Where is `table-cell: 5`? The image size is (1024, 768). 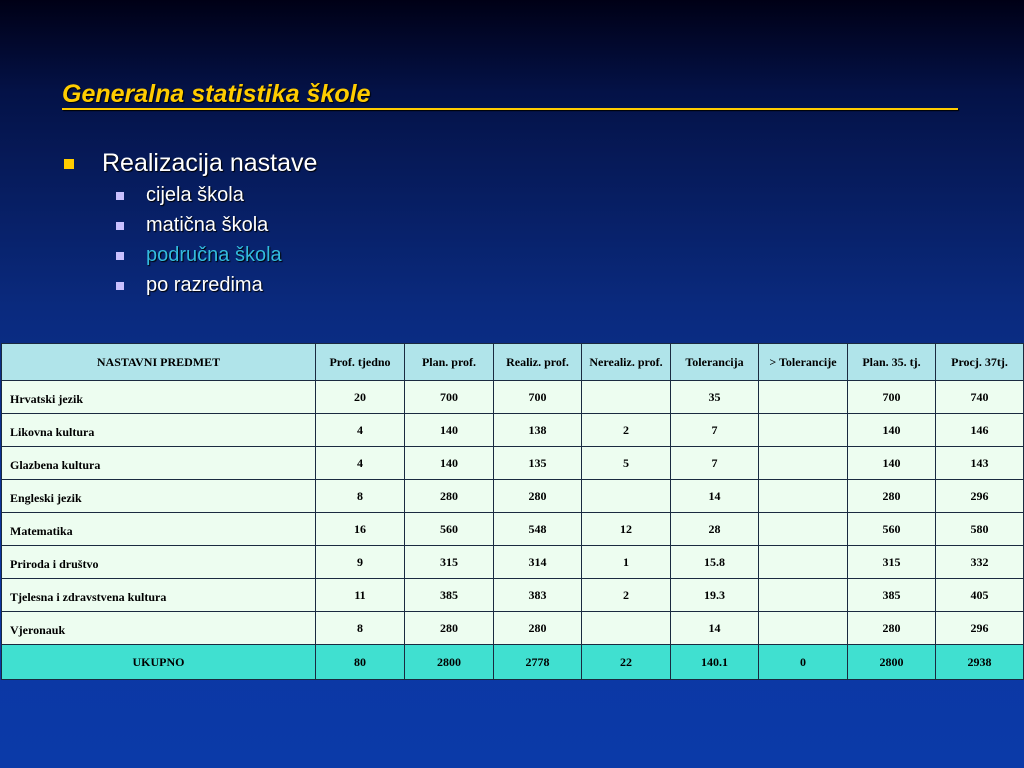
table-cell: 5 is located at coordinates (626, 463).